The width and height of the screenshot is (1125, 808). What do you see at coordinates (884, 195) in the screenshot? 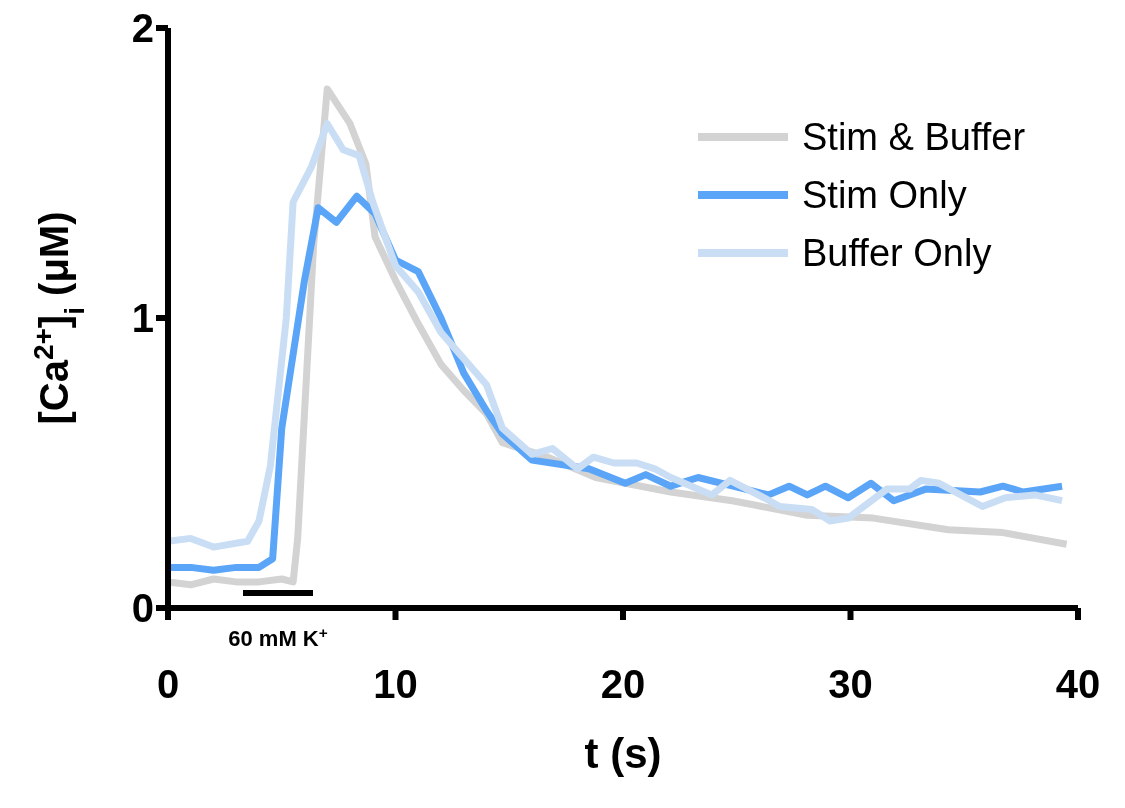
I see `legend-label: Stim Only` at bounding box center [884, 195].